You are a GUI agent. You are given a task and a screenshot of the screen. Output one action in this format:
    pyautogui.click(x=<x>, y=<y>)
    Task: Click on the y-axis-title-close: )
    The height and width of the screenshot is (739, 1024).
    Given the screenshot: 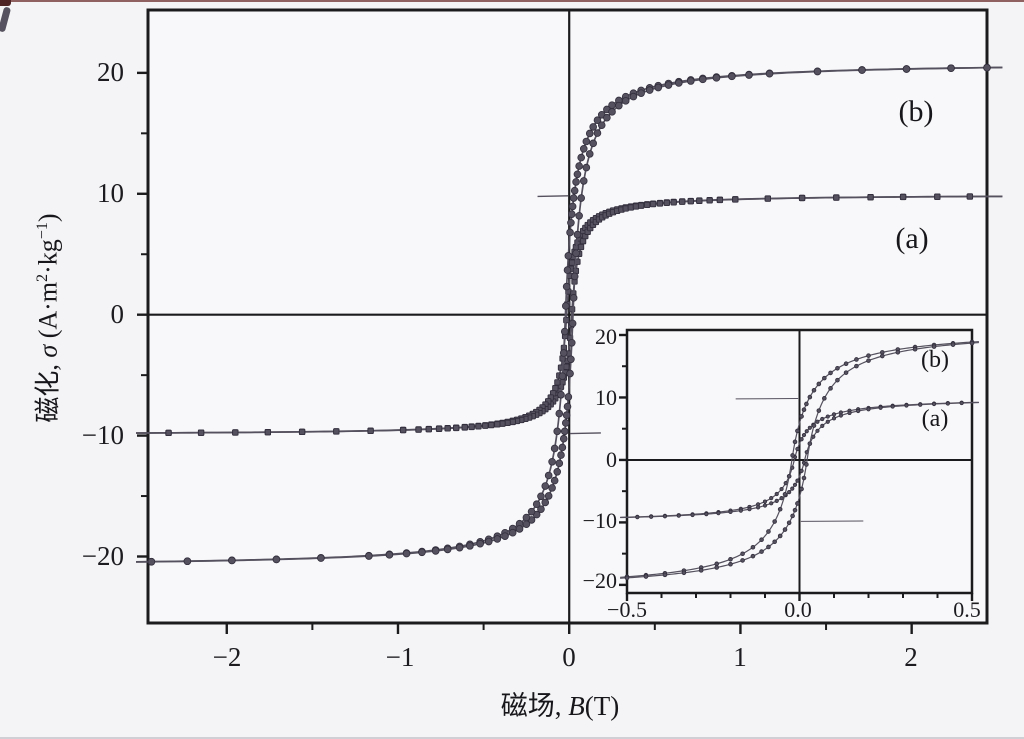 What is the action you would take?
    pyautogui.click(x=48, y=218)
    